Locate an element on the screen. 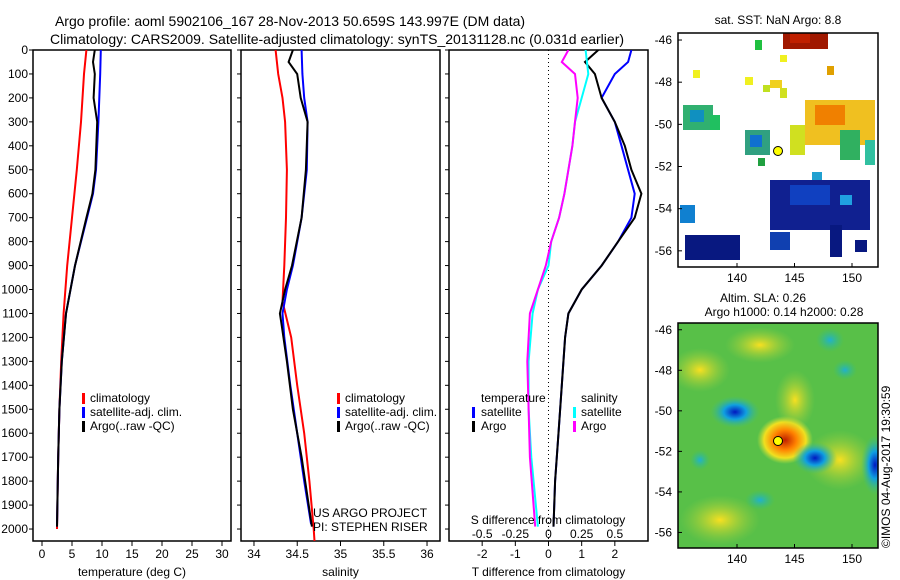 The height and width of the screenshot is (580, 900). series-line-climatology is located at coordinates (295, 295).